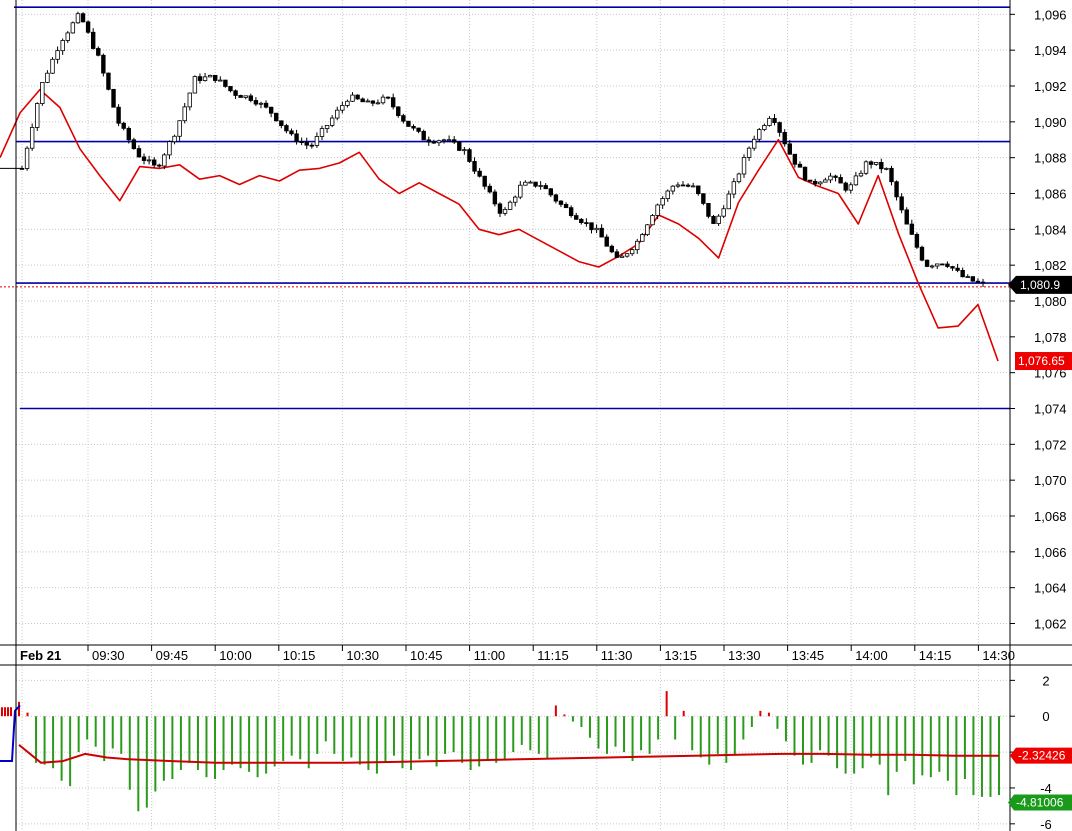  I want to click on reference-tag: 1,076.65, so click(1043, 361).